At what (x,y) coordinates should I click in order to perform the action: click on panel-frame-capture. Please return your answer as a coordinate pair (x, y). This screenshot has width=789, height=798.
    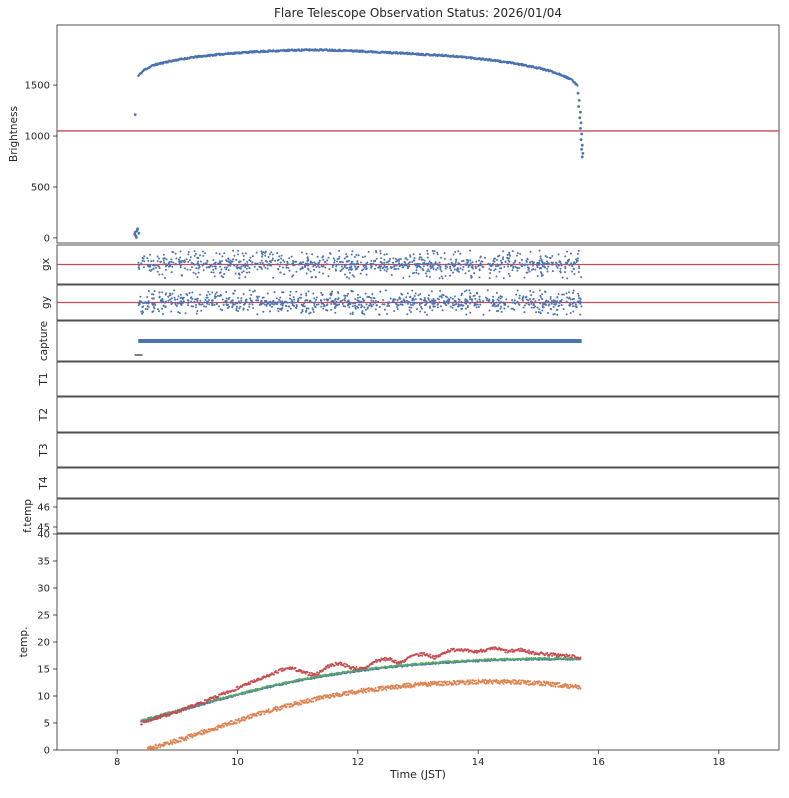
    Looking at the image, I should click on (418, 341).